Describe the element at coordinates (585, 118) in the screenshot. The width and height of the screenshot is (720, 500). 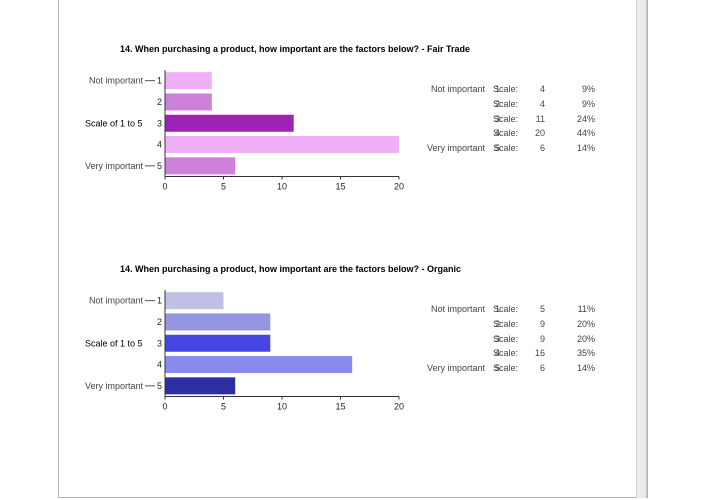
I see `stats-percentage: 24%` at that location.